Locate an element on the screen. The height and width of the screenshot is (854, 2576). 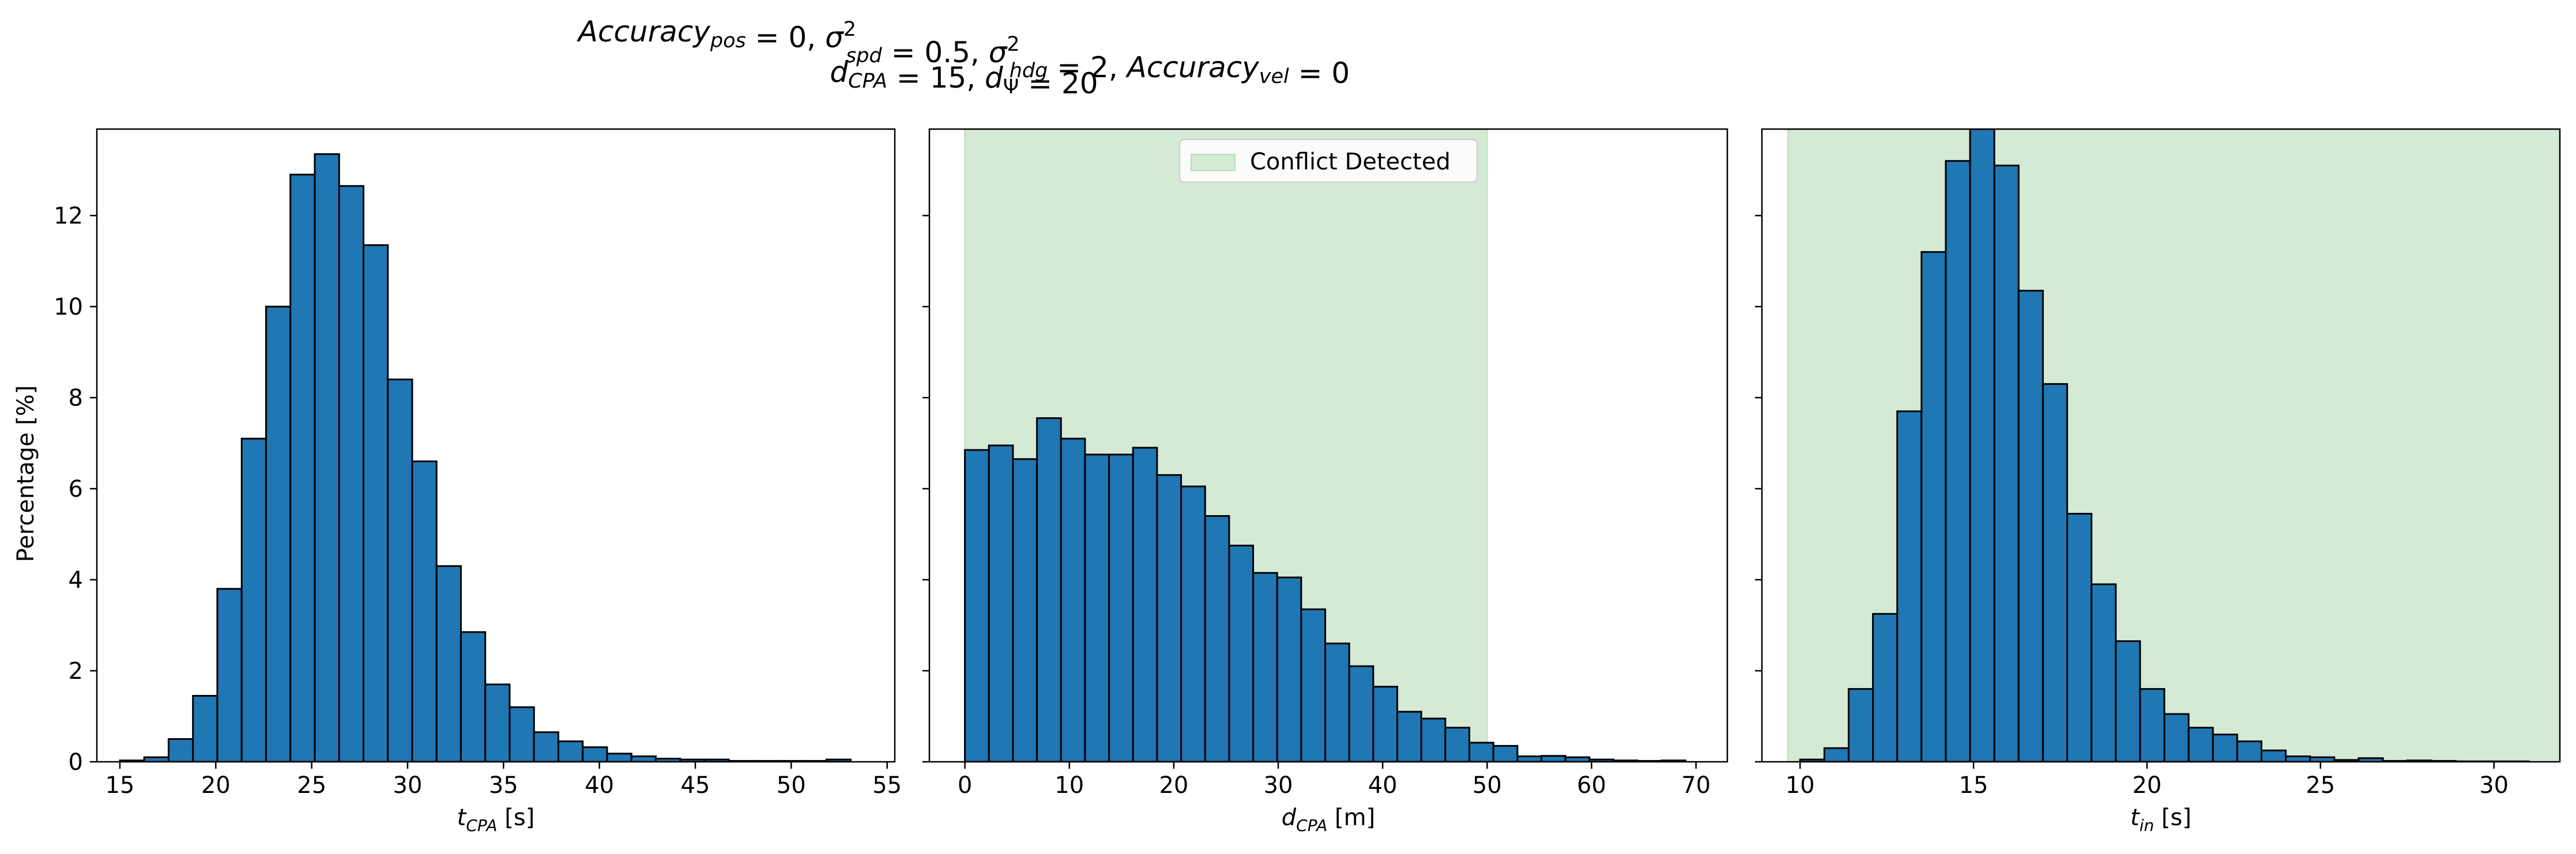
y-tick-label: 4 is located at coordinates (76, 580).